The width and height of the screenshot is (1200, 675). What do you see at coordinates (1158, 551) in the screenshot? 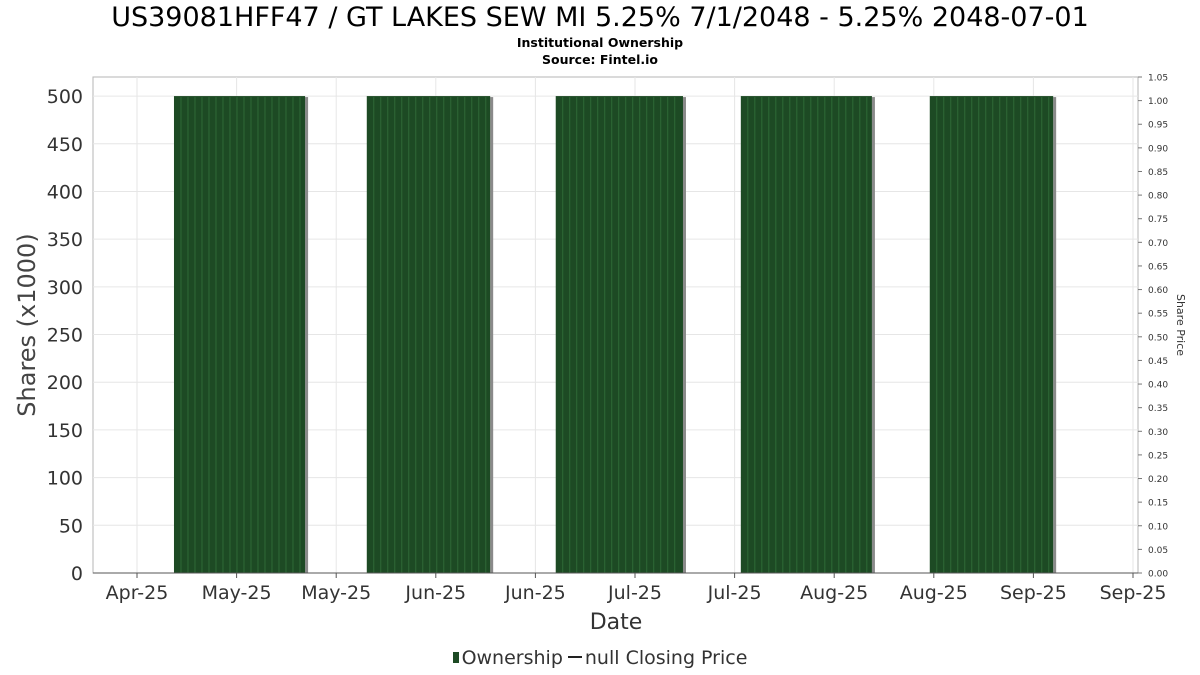
I see `y2-tick-label: 0.05` at bounding box center [1158, 551].